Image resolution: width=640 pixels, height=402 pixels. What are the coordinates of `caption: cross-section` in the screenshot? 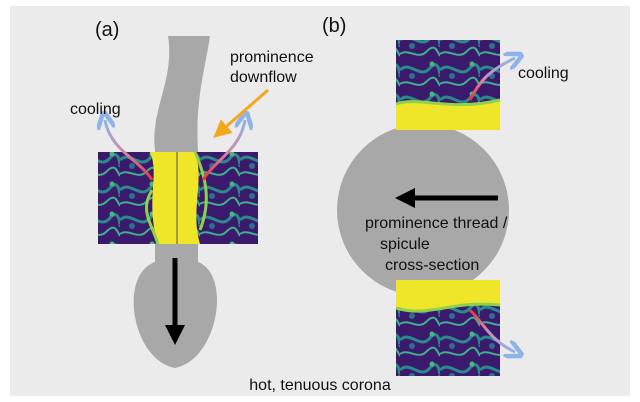 It's located at (432, 265).